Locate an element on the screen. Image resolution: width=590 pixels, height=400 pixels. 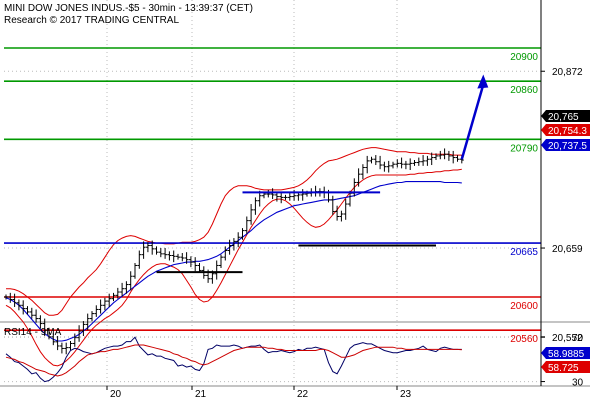
x-tick-label: 22 is located at coordinates (303, 394).